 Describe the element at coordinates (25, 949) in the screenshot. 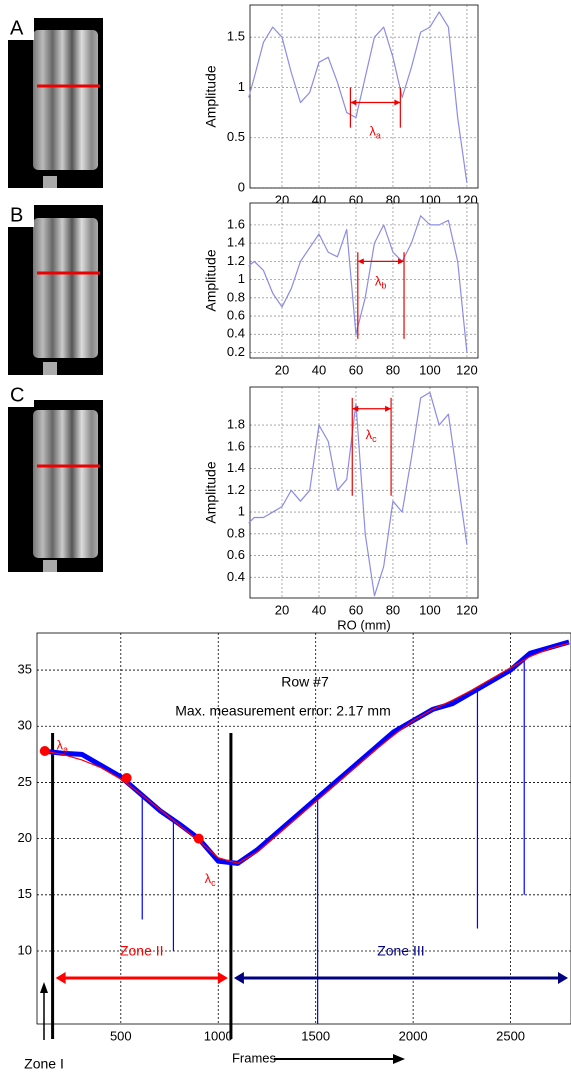

I see `y-tick-label: 10` at that location.